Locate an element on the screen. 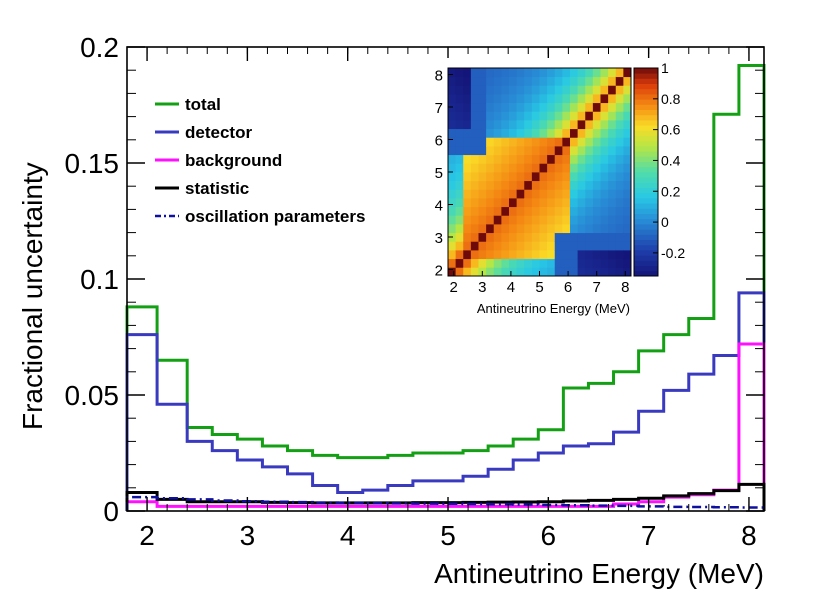 This screenshot has height=603, width=830. y-tick-label: 0.05 is located at coordinates (92, 395).